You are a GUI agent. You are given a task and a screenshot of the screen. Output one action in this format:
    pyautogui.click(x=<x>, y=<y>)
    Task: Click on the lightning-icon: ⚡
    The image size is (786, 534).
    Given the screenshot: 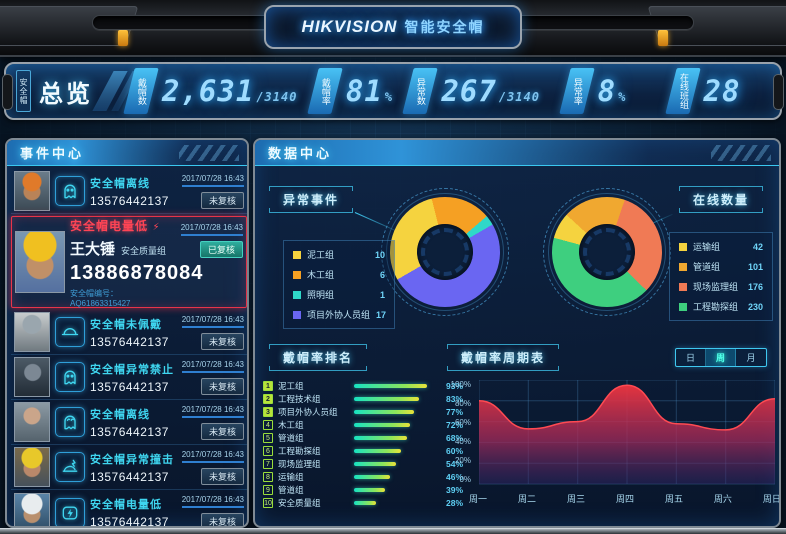 What is the action you would take?
    pyautogui.click(x=156, y=227)
    